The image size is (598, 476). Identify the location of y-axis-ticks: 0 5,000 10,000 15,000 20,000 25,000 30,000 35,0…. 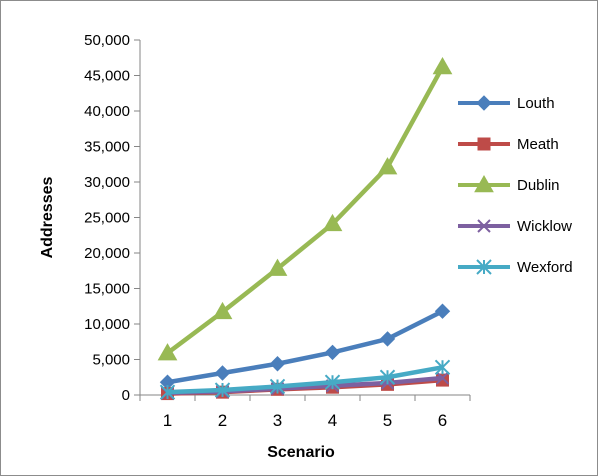
(112, 218).